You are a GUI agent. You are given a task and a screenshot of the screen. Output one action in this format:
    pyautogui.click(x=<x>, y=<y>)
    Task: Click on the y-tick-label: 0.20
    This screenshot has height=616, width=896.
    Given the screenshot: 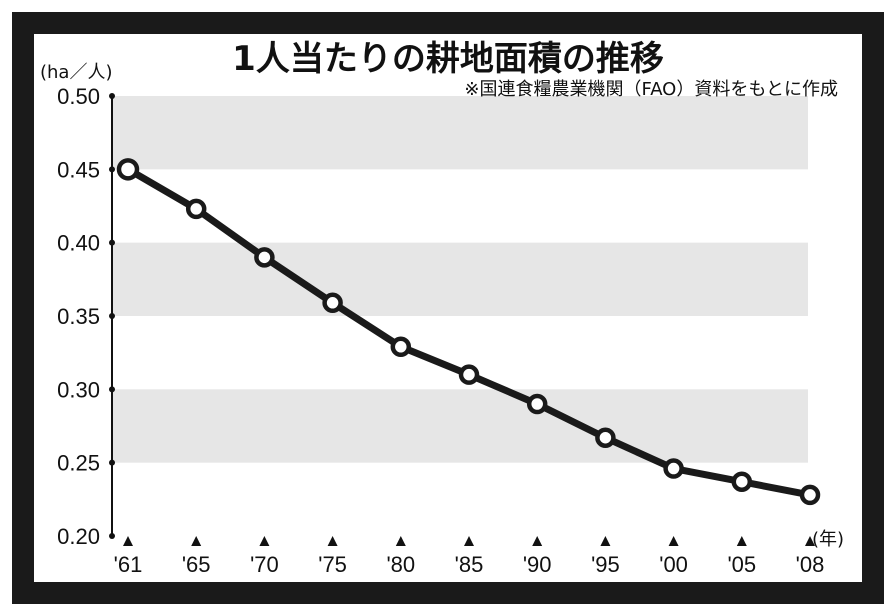 What is the action you would take?
    pyautogui.click(x=78, y=536)
    